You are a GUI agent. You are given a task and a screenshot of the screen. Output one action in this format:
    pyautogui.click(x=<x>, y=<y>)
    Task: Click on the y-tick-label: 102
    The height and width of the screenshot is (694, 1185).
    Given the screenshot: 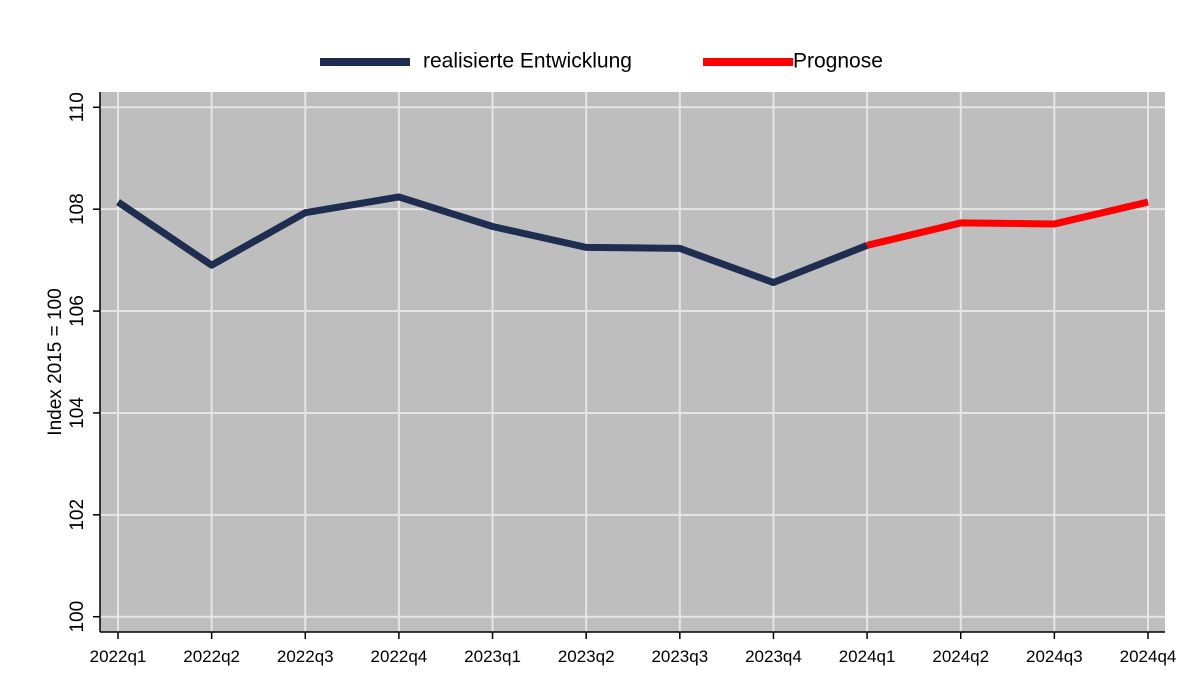 What is the action you would take?
    pyautogui.click(x=77, y=515)
    